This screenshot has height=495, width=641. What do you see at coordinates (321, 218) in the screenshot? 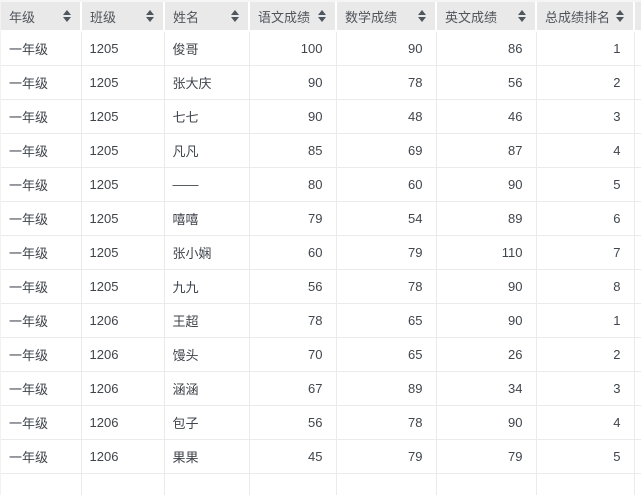
I see `table-row: 一年级 1205 嘻嘻 79 54 89 6` at bounding box center [321, 218].